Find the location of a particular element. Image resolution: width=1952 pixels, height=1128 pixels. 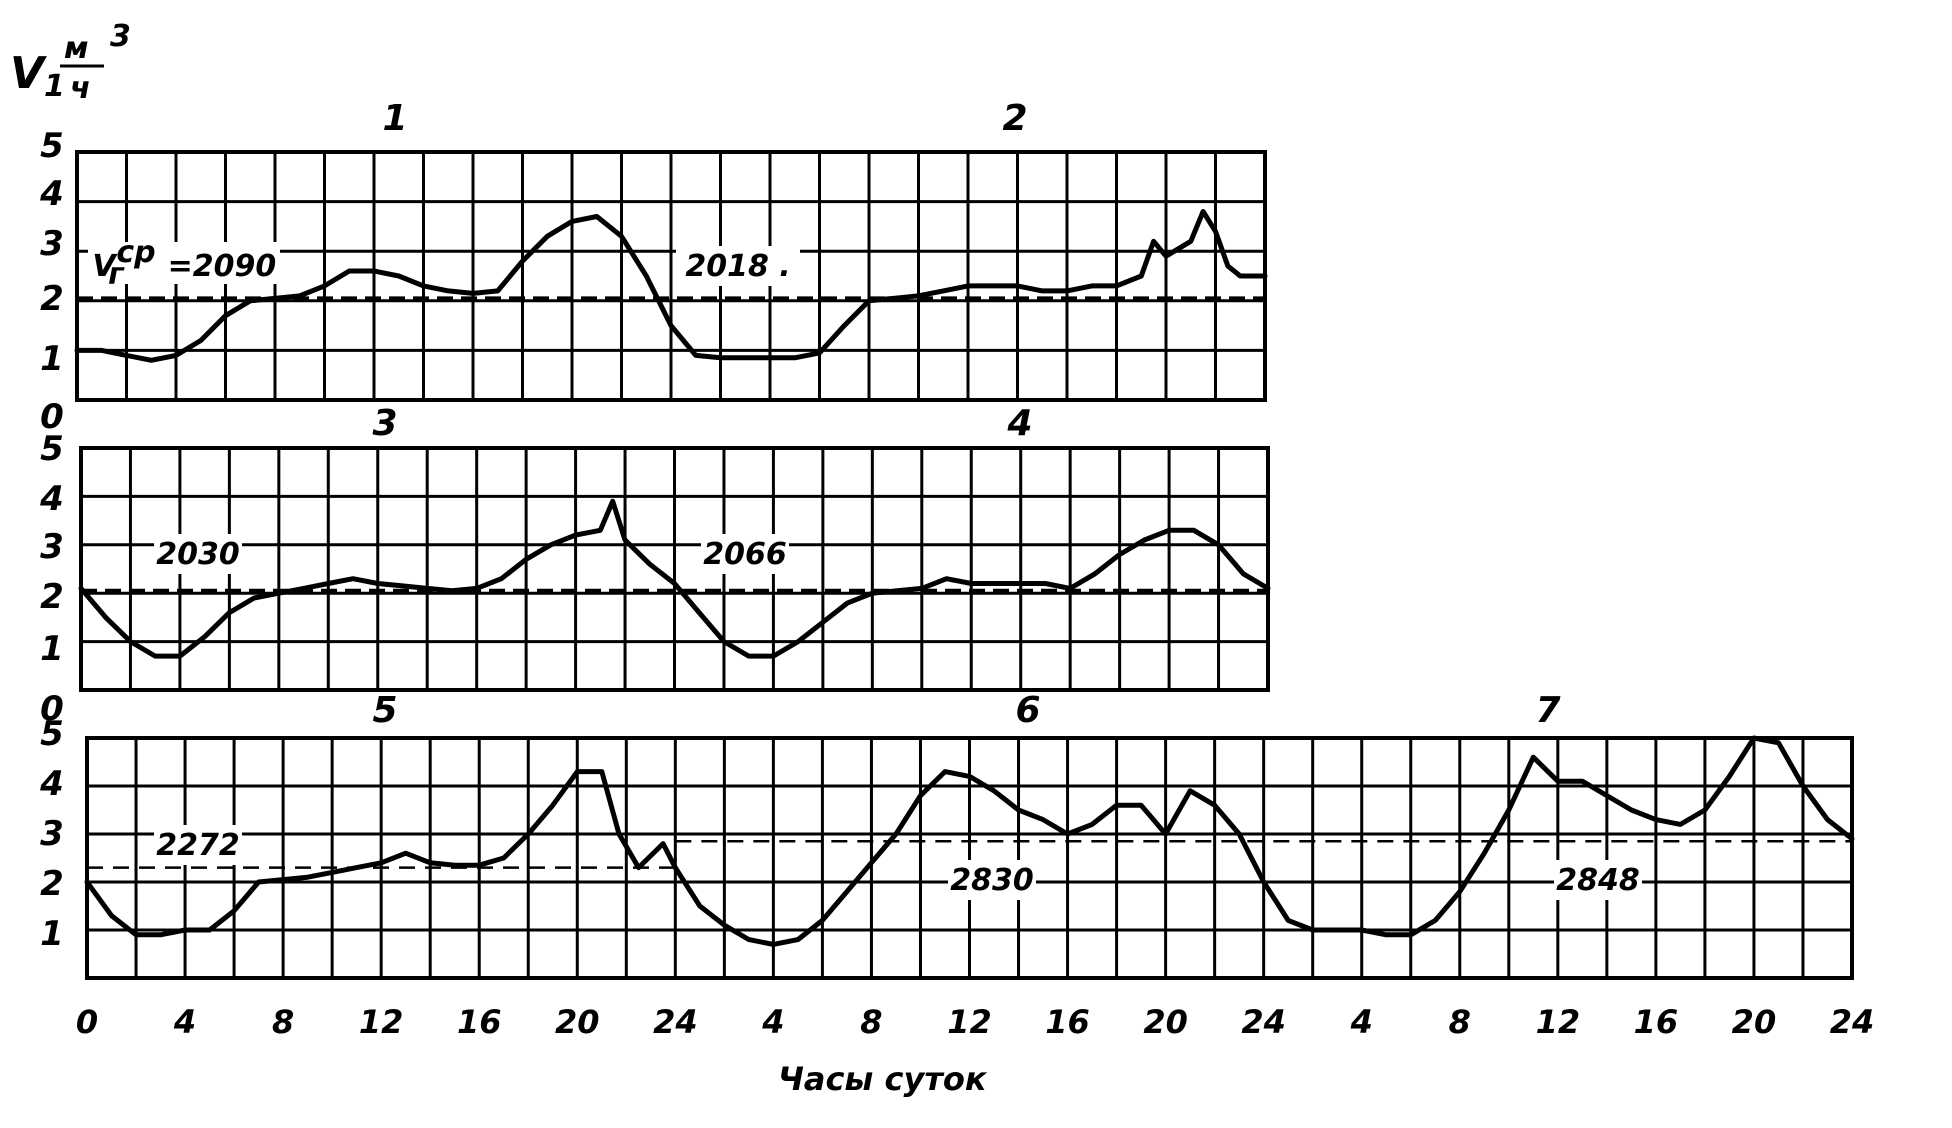

avg-label-subscript: г is located at coordinates (116, 274).